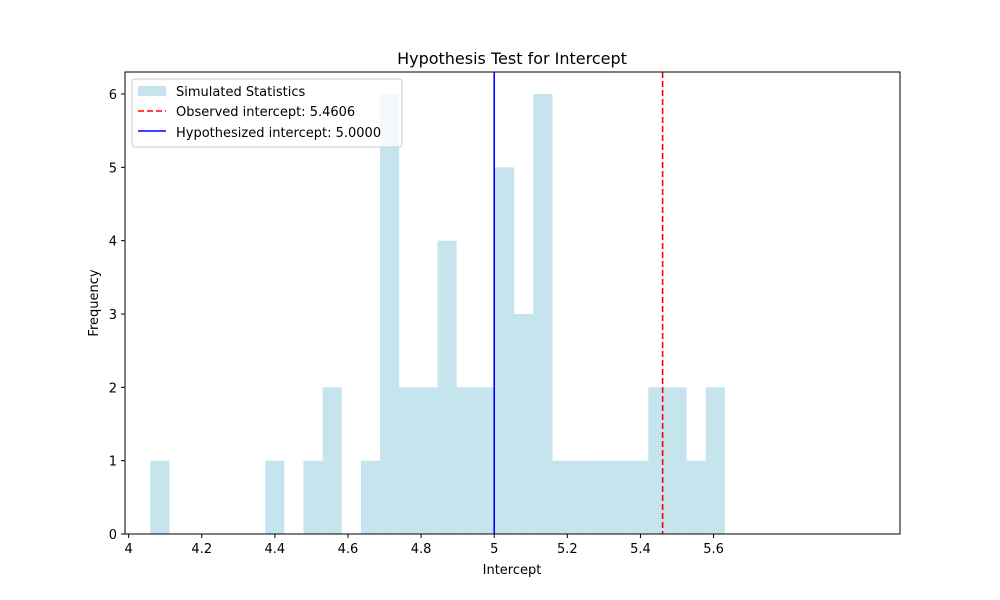 The width and height of the screenshot is (1000, 600). I want to click on legend-box, so click(267, 113).